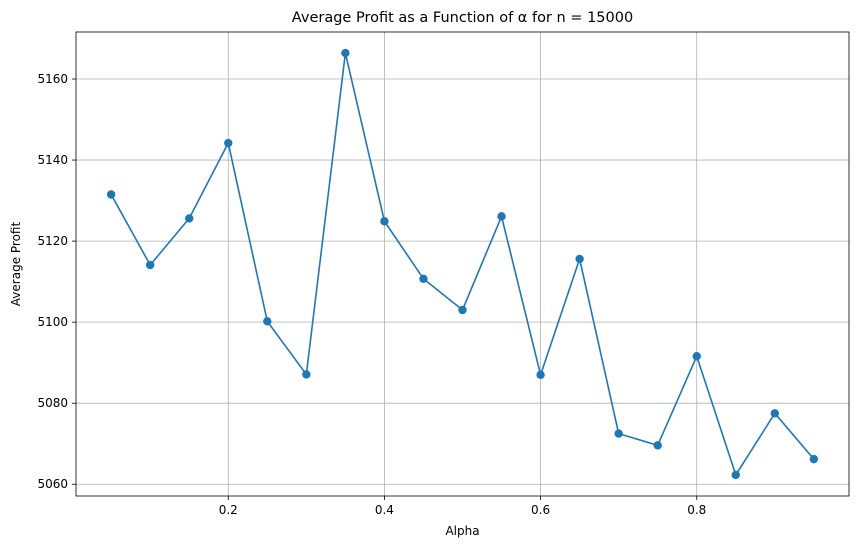 Image resolution: width=859 pixels, height=552 pixels. Describe the element at coordinates (52, 484) in the screenshot. I see `y-tick-label: 5060` at that location.